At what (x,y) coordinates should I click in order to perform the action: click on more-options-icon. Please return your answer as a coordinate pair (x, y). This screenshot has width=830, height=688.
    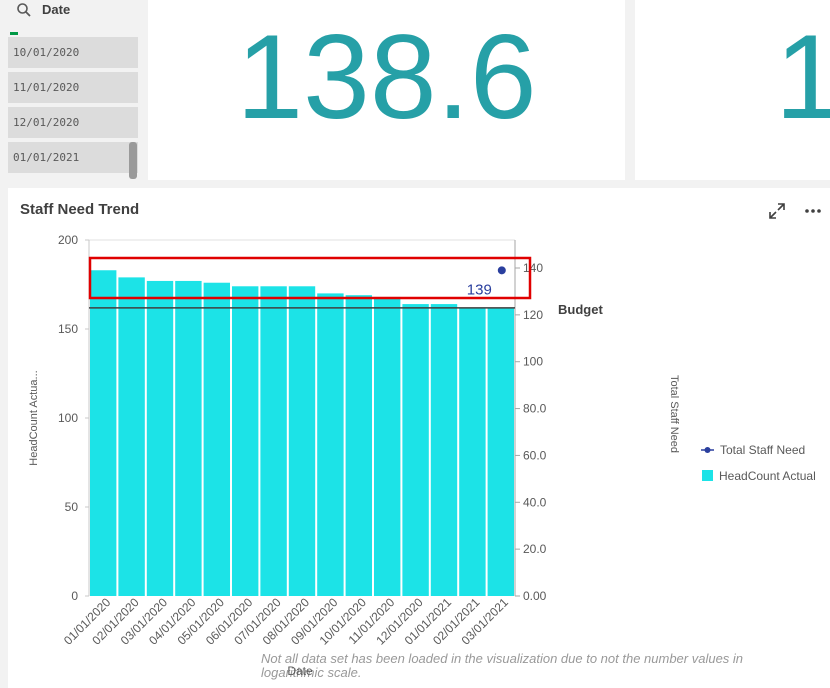
    Looking at the image, I should click on (813, 211).